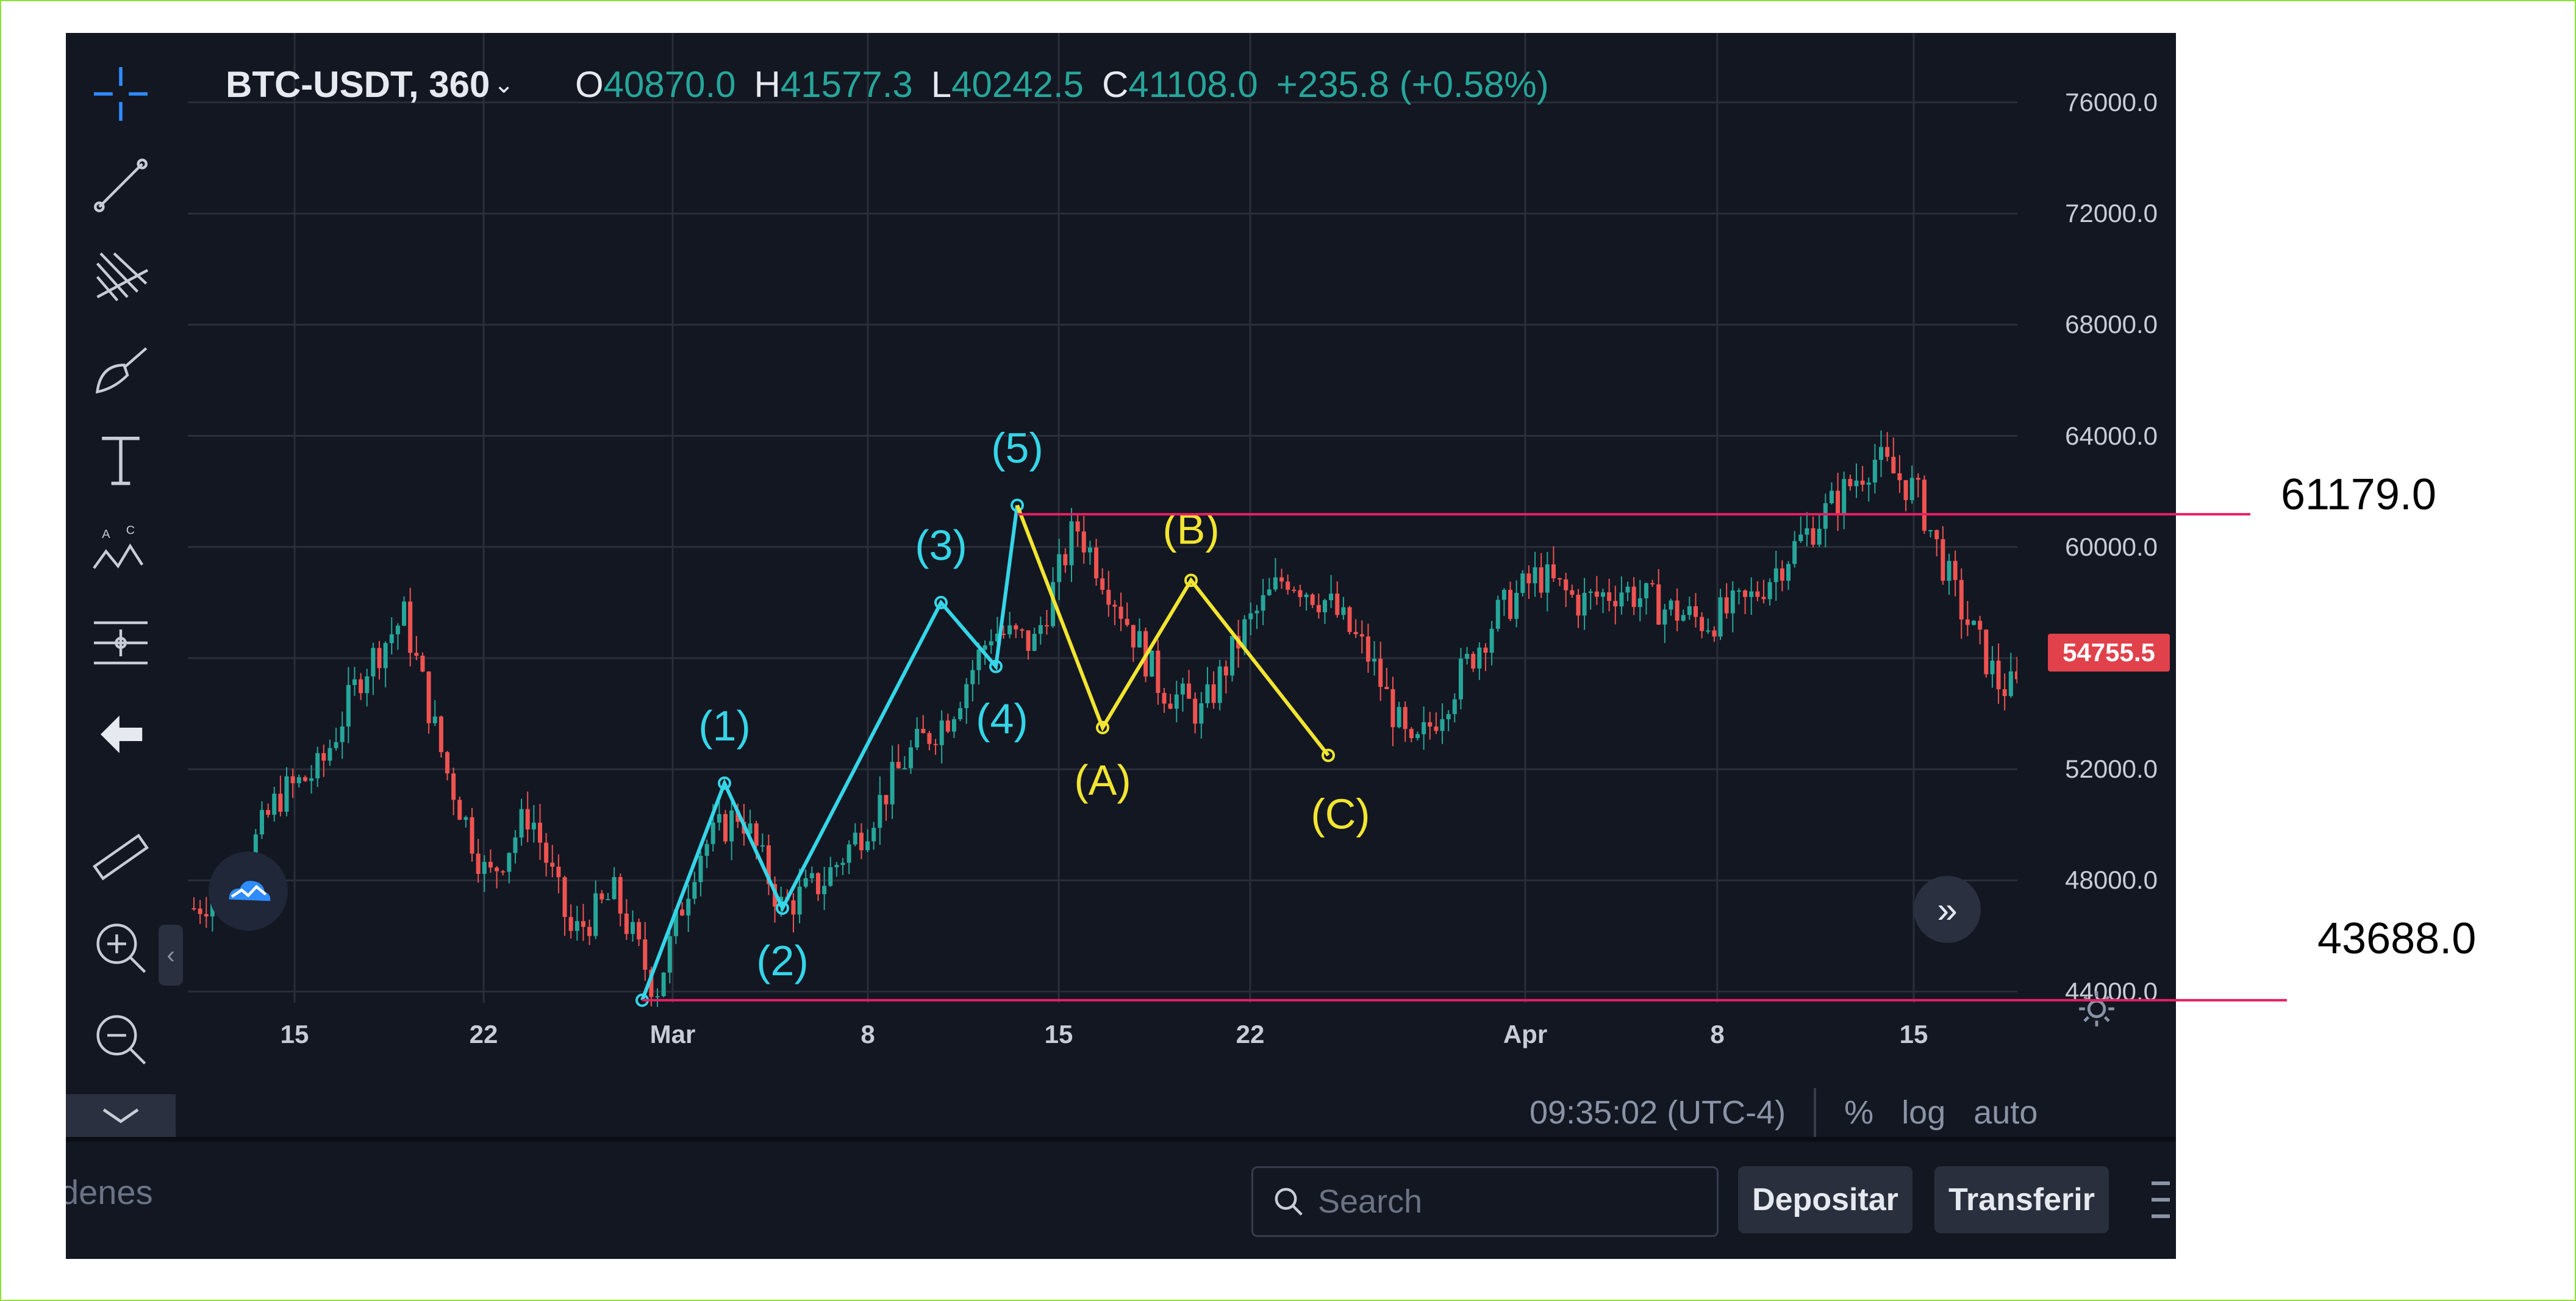 The width and height of the screenshot is (2576, 1301). What do you see at coordinates (1007, 84) in the screenshot?
I see `ohlc-low: L 40242.5` at bounding box center [1007, 84].